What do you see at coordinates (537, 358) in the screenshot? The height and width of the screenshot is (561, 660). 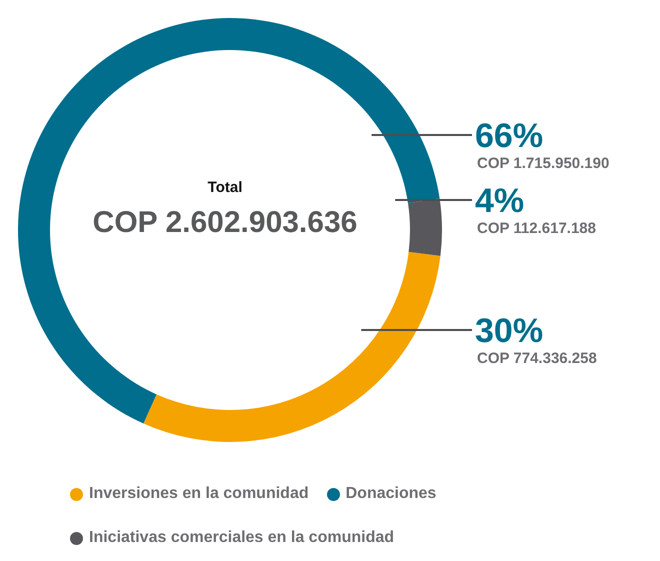 I see `data-label: COP 774.336.258` at bounding box center [537, 358].